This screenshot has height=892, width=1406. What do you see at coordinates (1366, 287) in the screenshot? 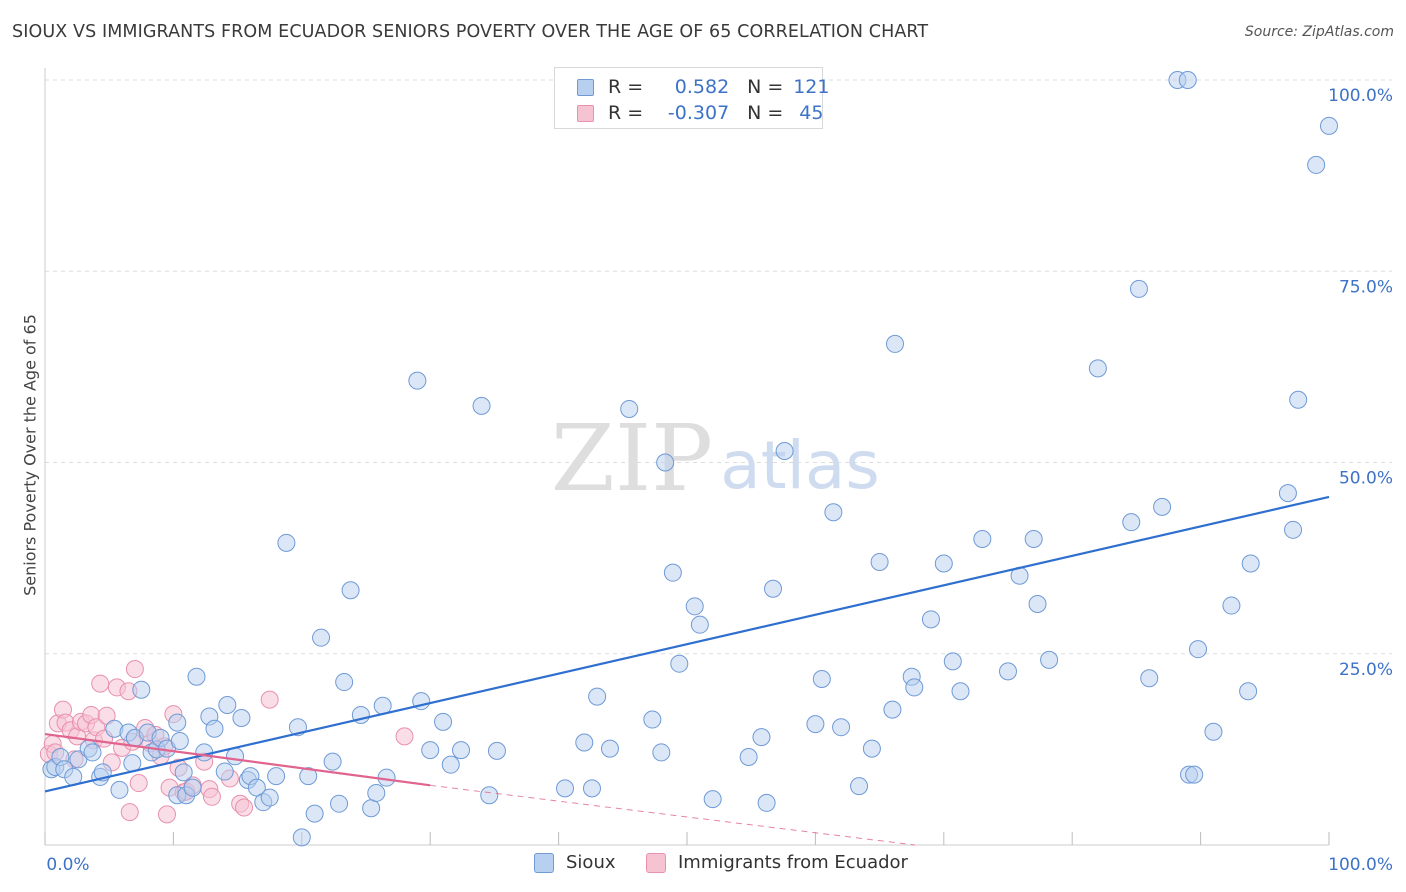
I see `y-tick-label: 75.0%` at bounding box center [1366, 287].